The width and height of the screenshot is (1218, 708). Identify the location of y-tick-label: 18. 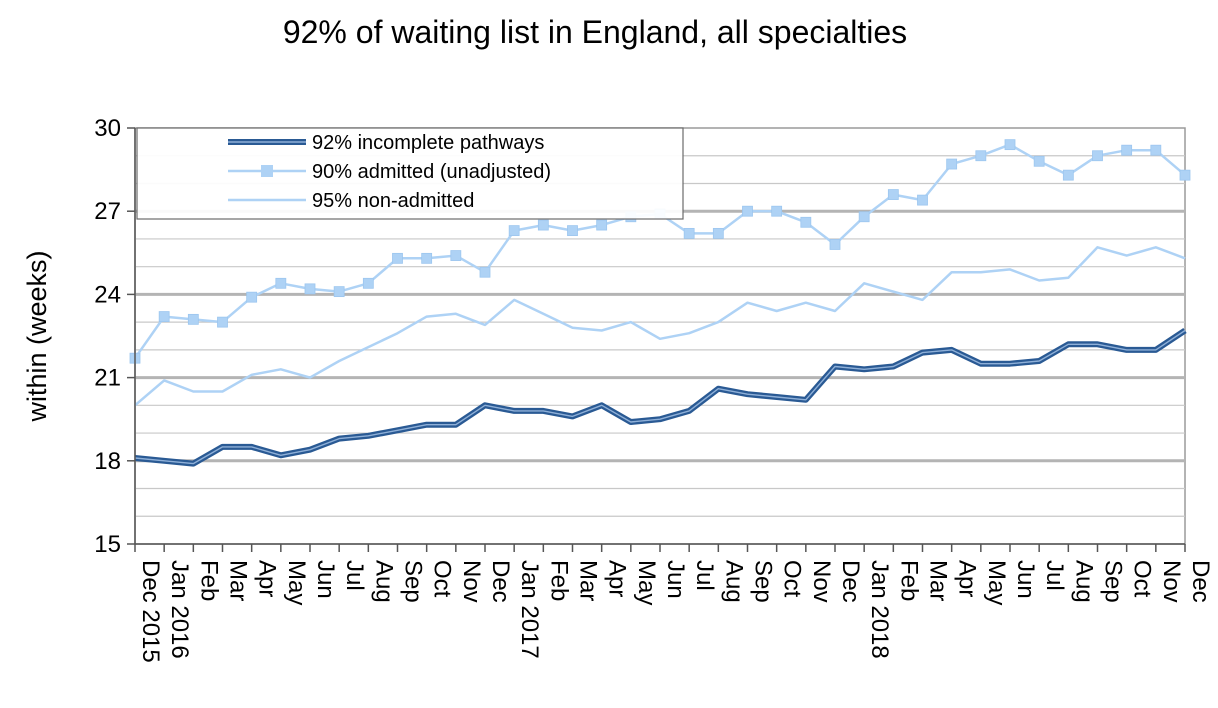
(107, 461).